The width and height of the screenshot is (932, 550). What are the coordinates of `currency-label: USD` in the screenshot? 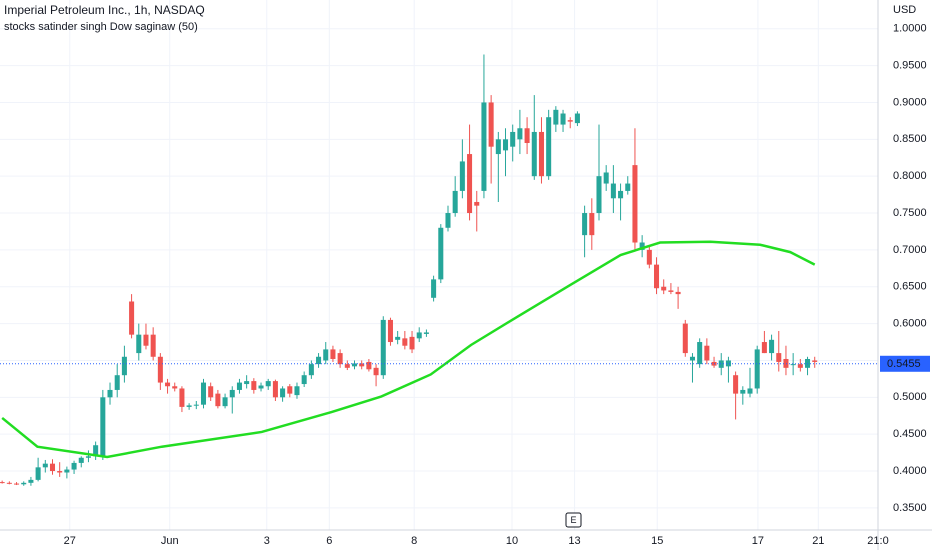 It's located at (904, 10).